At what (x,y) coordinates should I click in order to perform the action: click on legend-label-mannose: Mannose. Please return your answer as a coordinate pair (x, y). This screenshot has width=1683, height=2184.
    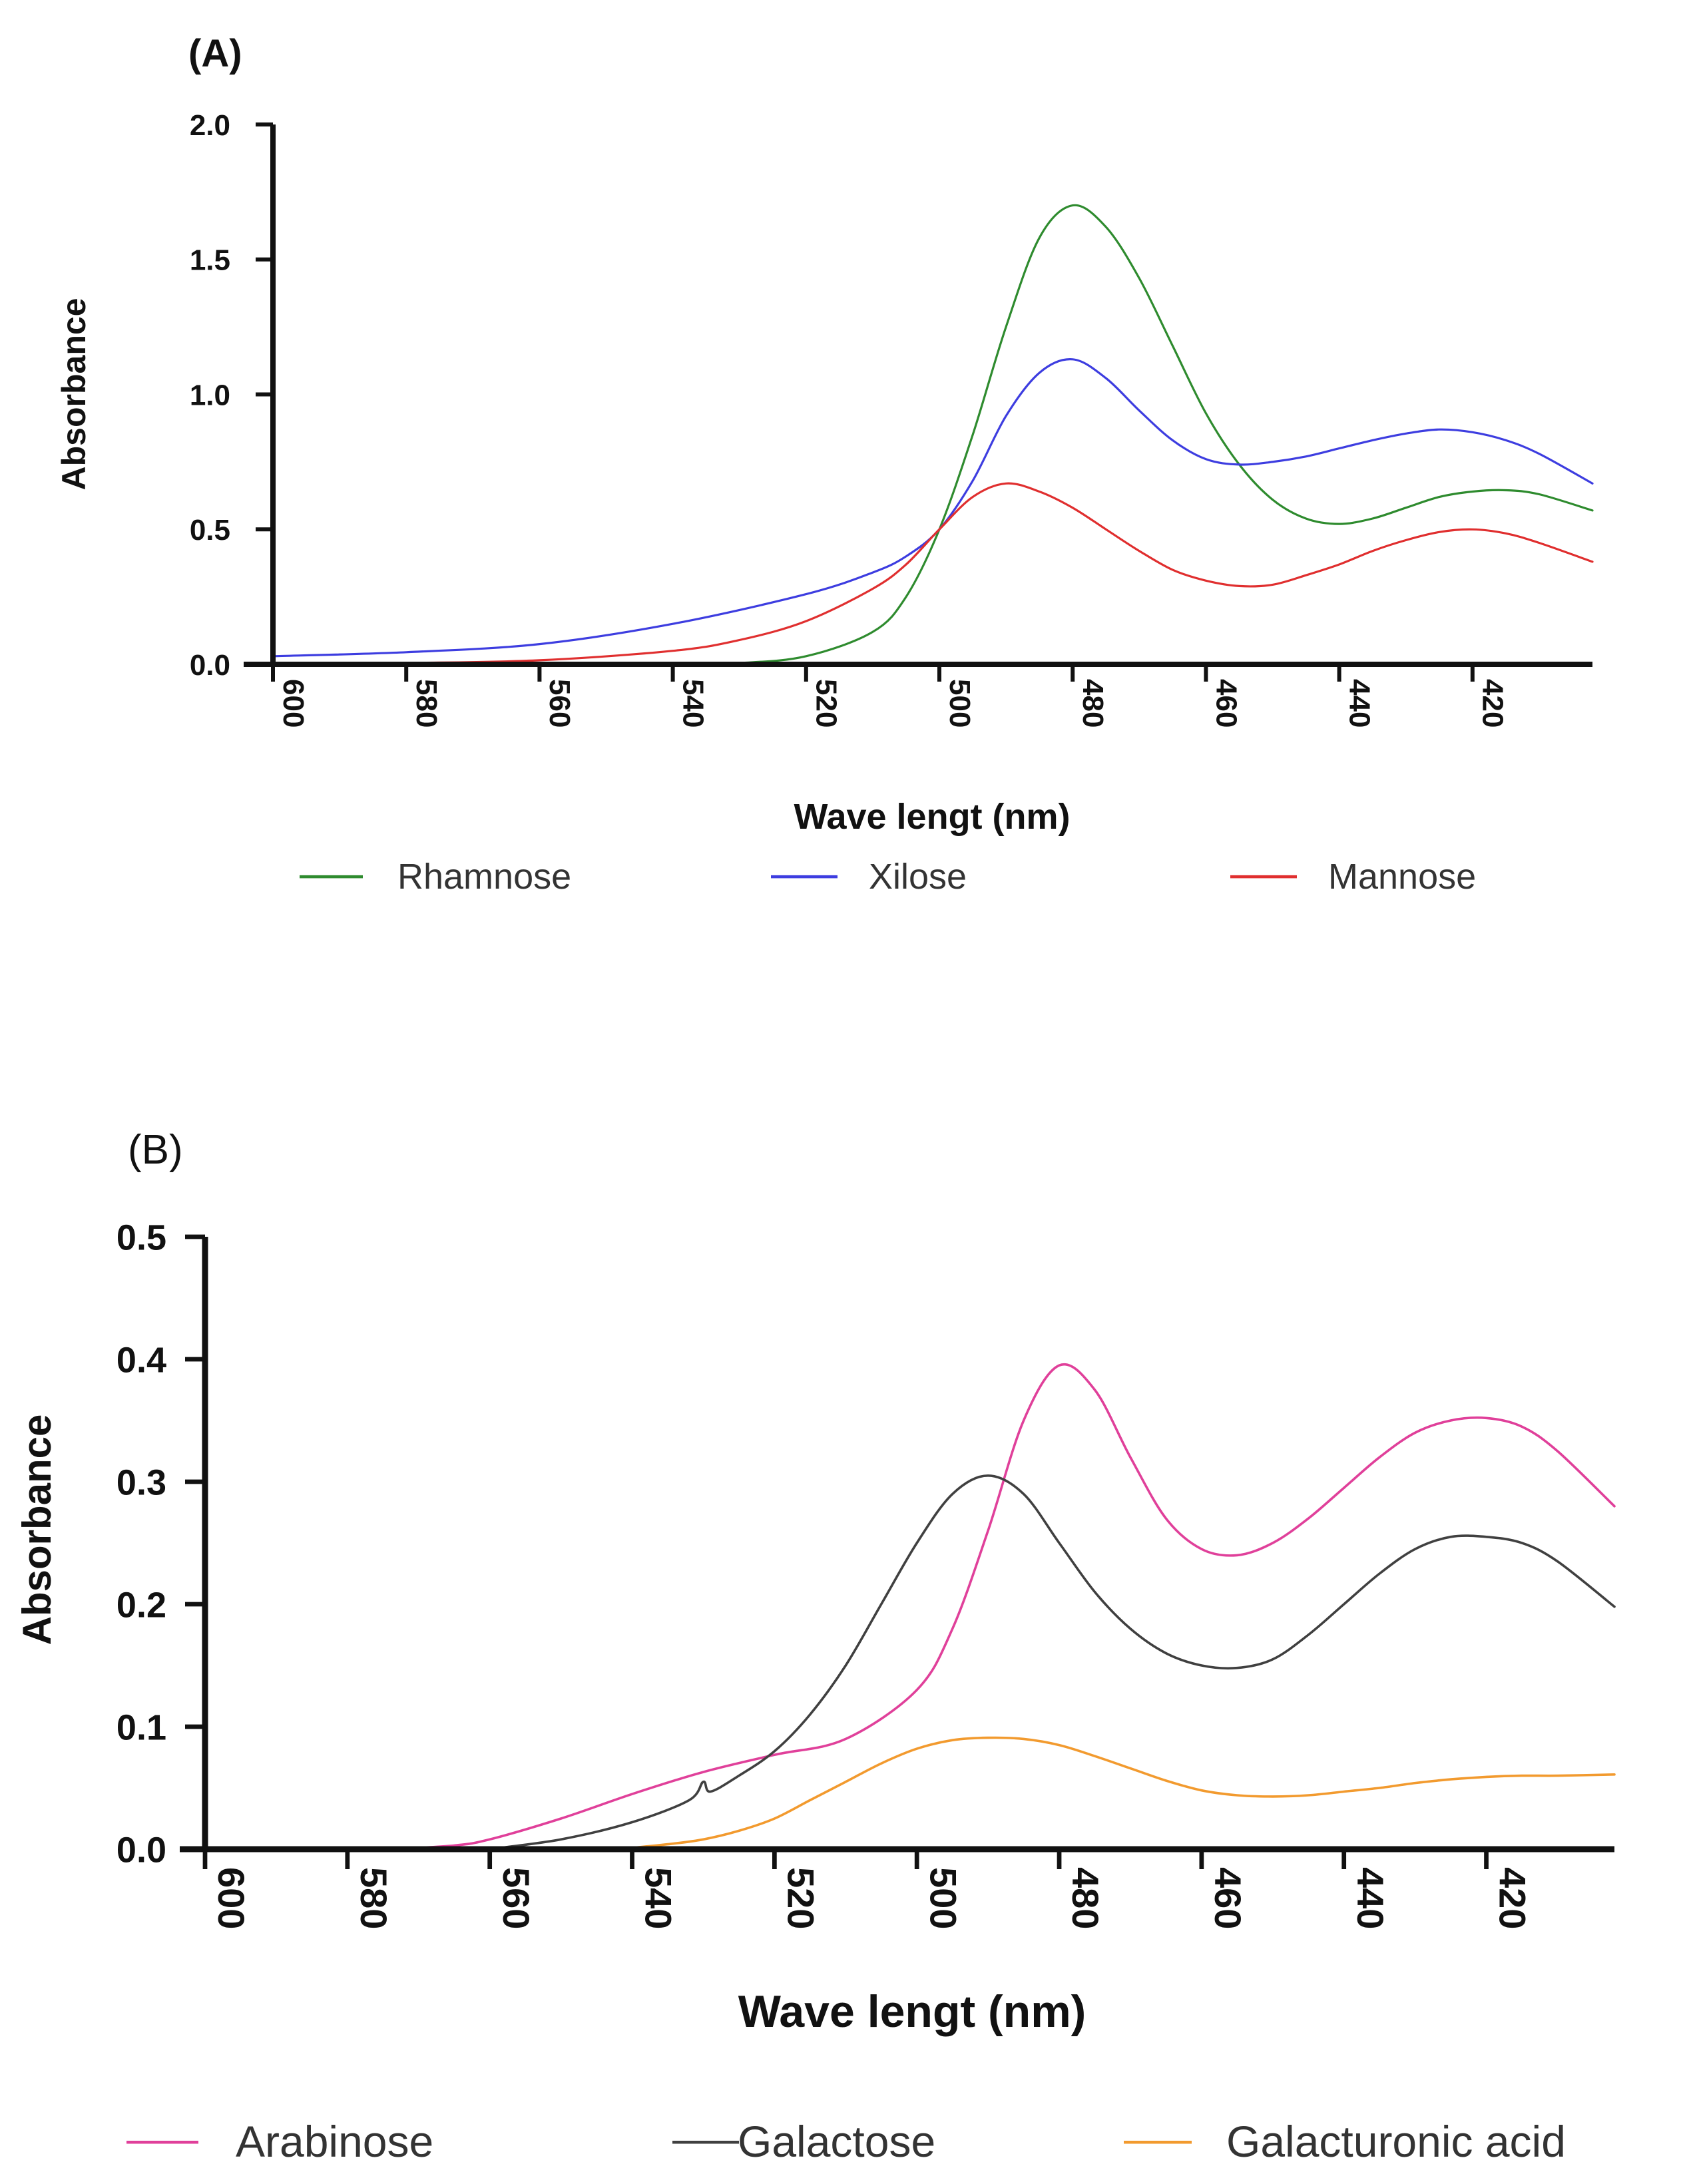
    Looking at the image, I should click on (1402, 877).